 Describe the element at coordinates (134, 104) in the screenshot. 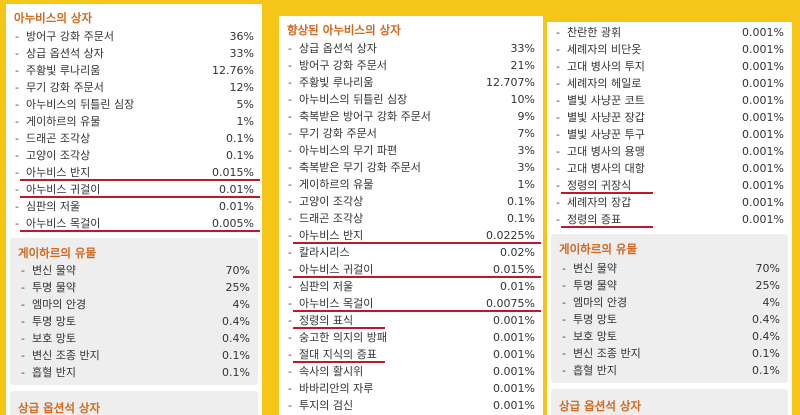

I see `list-item: 아누비스의 뒤틀린 심장5%` at that location.